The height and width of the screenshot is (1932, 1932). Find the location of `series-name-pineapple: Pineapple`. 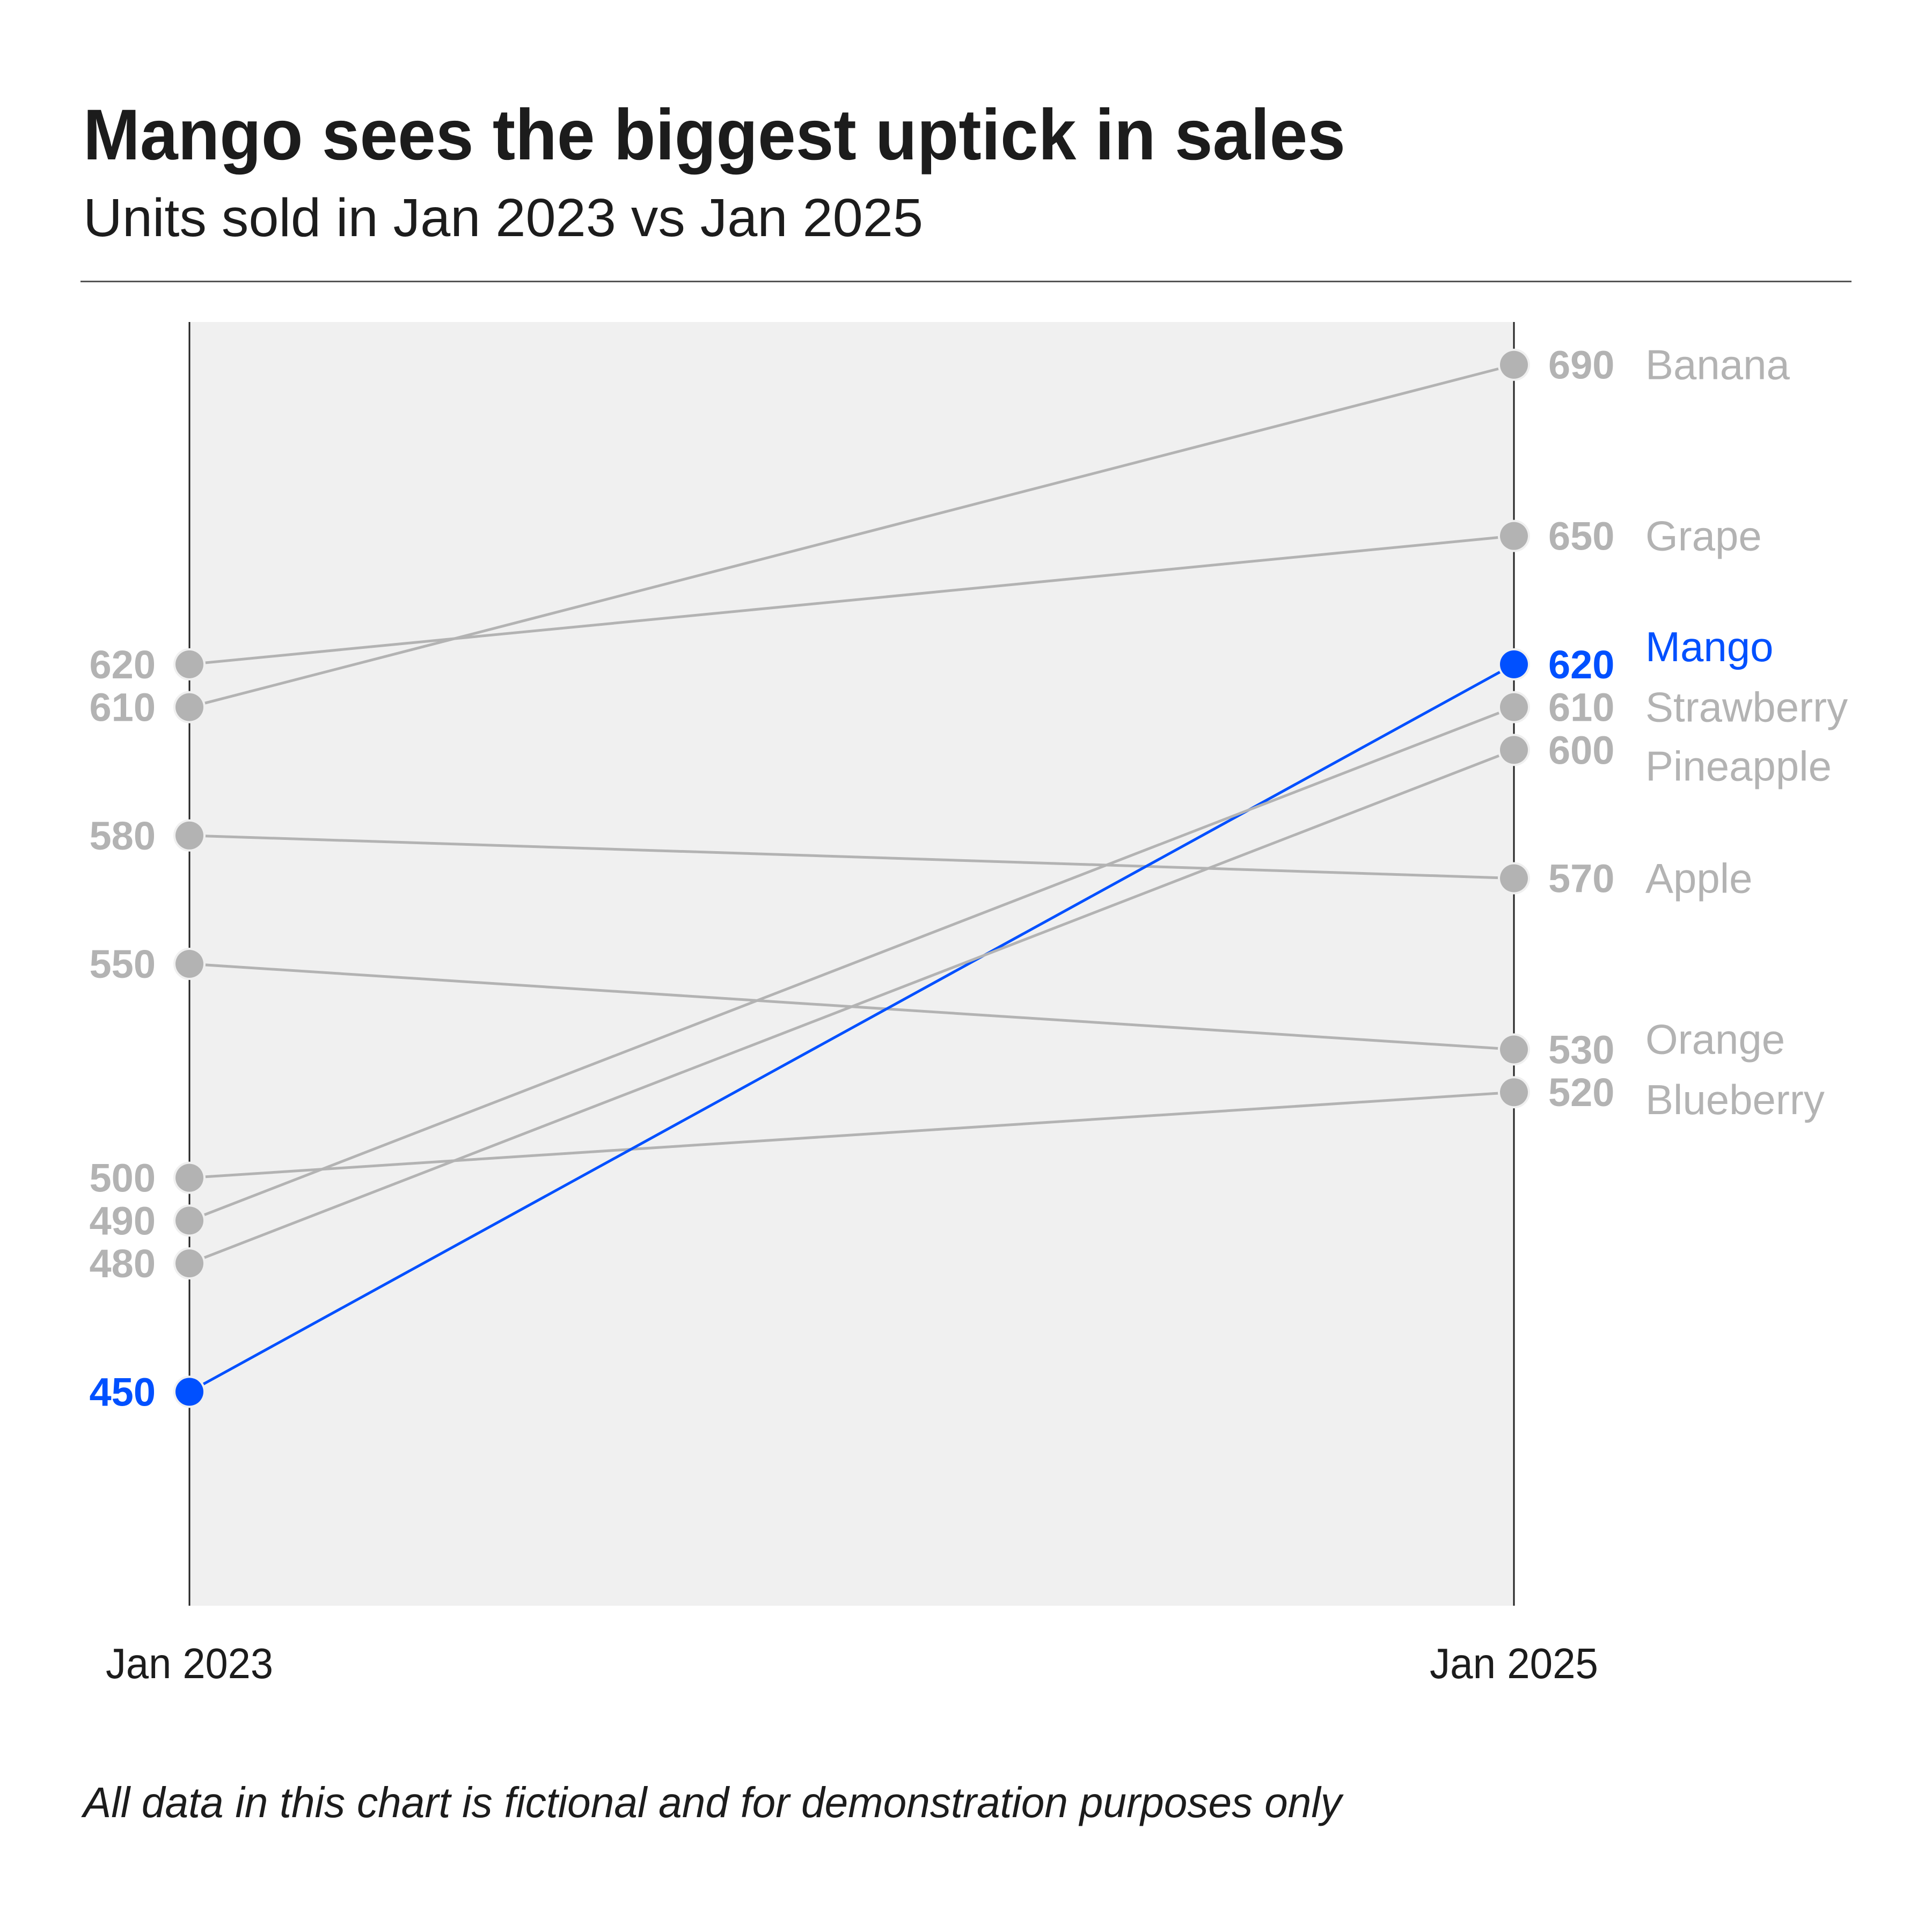

series-name-pineapple: Pineapple is located at coordinates (1738, 765).